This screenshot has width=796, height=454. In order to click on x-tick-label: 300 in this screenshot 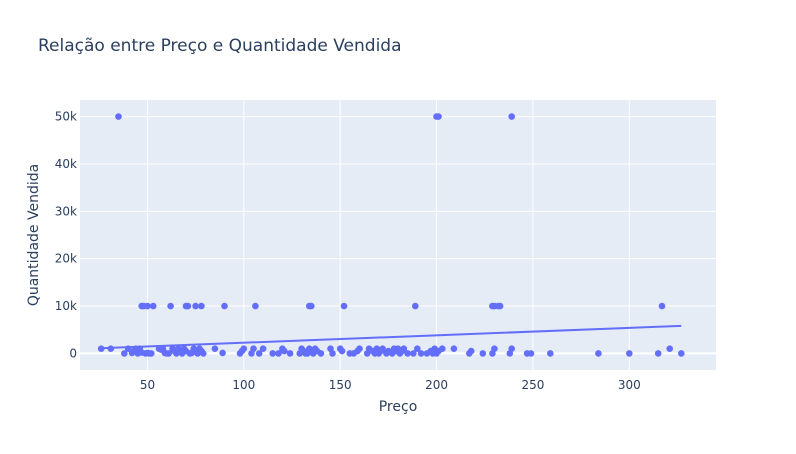, I will do `click(629, 385)`.